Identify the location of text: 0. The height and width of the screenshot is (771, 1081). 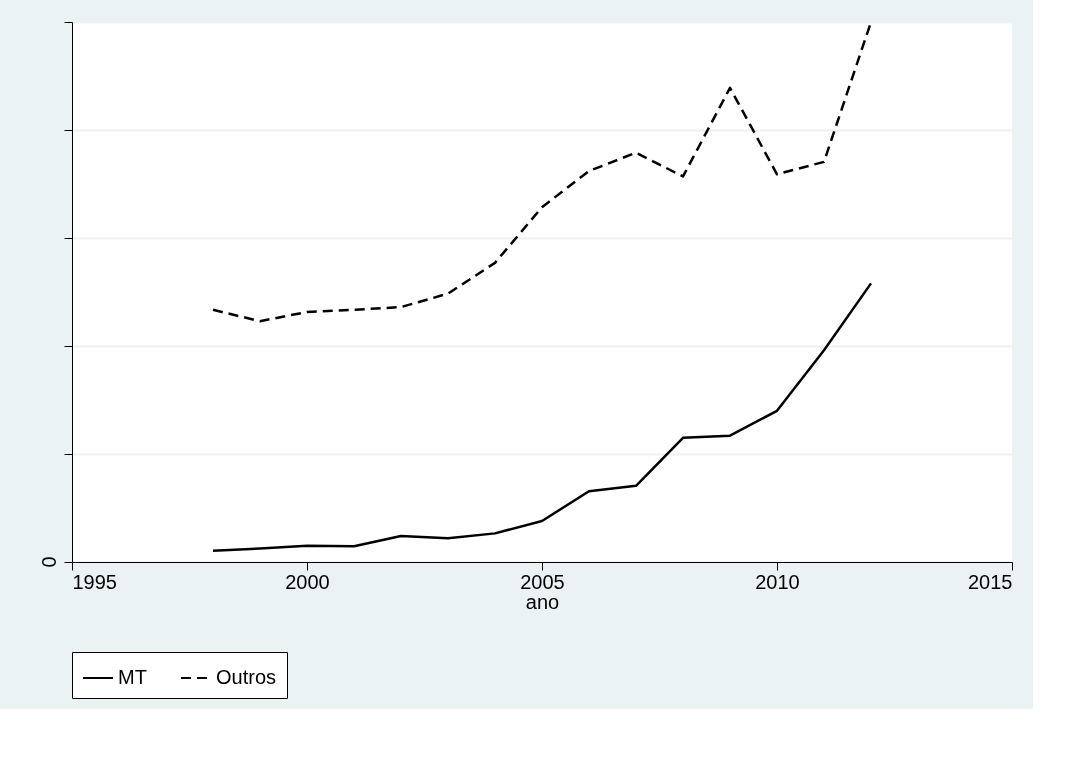
(49, 562).